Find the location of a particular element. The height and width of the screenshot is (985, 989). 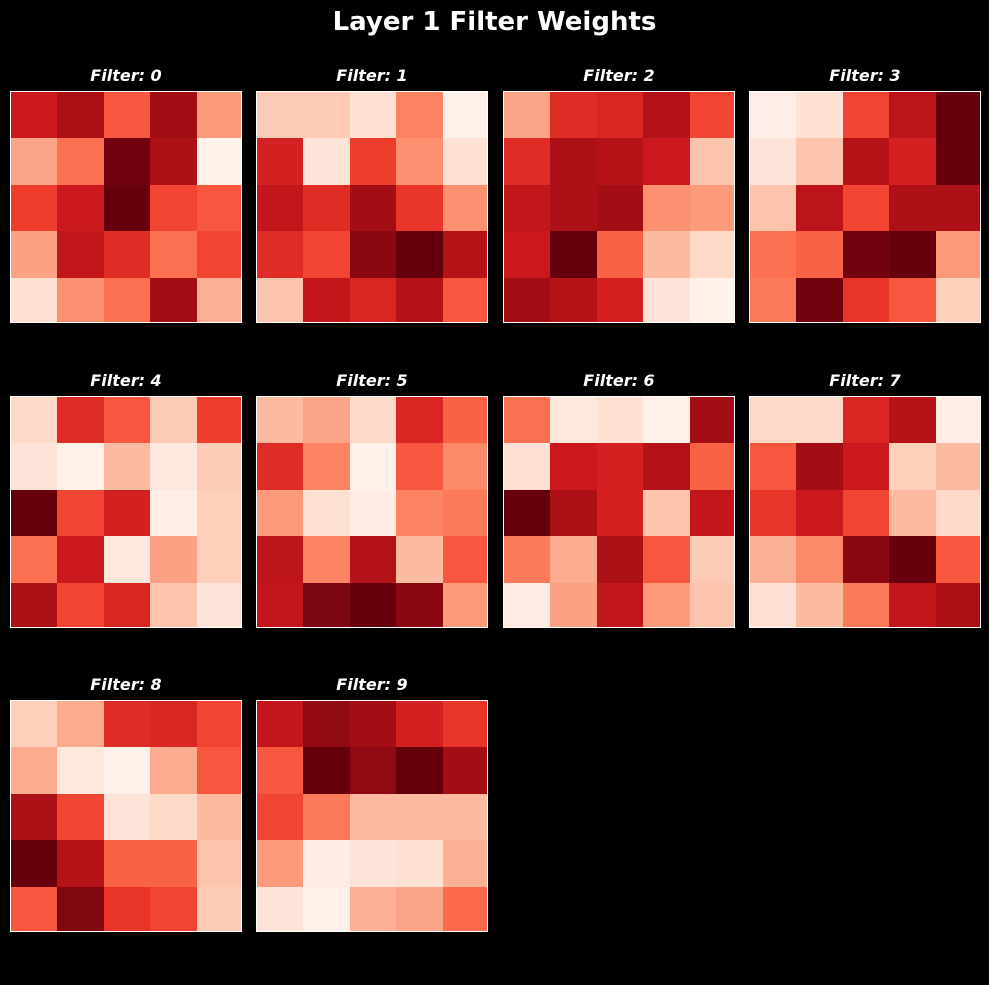

figure-title: Layer 1 Filter Weights is located at coordinates (494, 22).